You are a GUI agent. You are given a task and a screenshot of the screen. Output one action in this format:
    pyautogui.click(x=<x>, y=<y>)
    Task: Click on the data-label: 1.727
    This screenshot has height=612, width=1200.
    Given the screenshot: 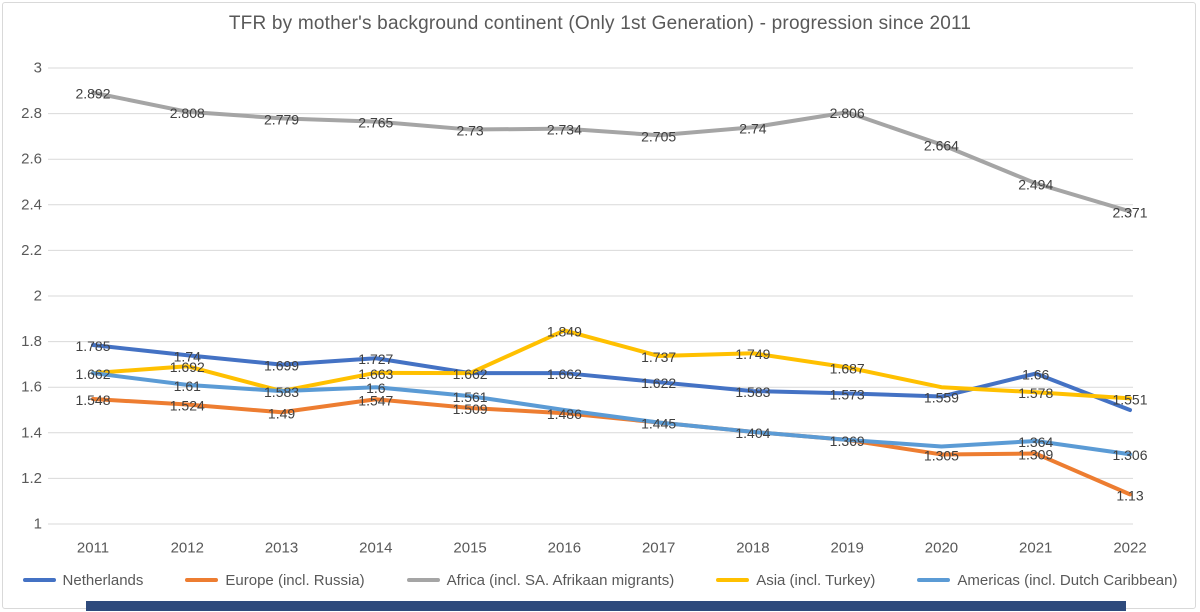 What is the action you would take?
    pyautogui.click(x=375, y=359)
    